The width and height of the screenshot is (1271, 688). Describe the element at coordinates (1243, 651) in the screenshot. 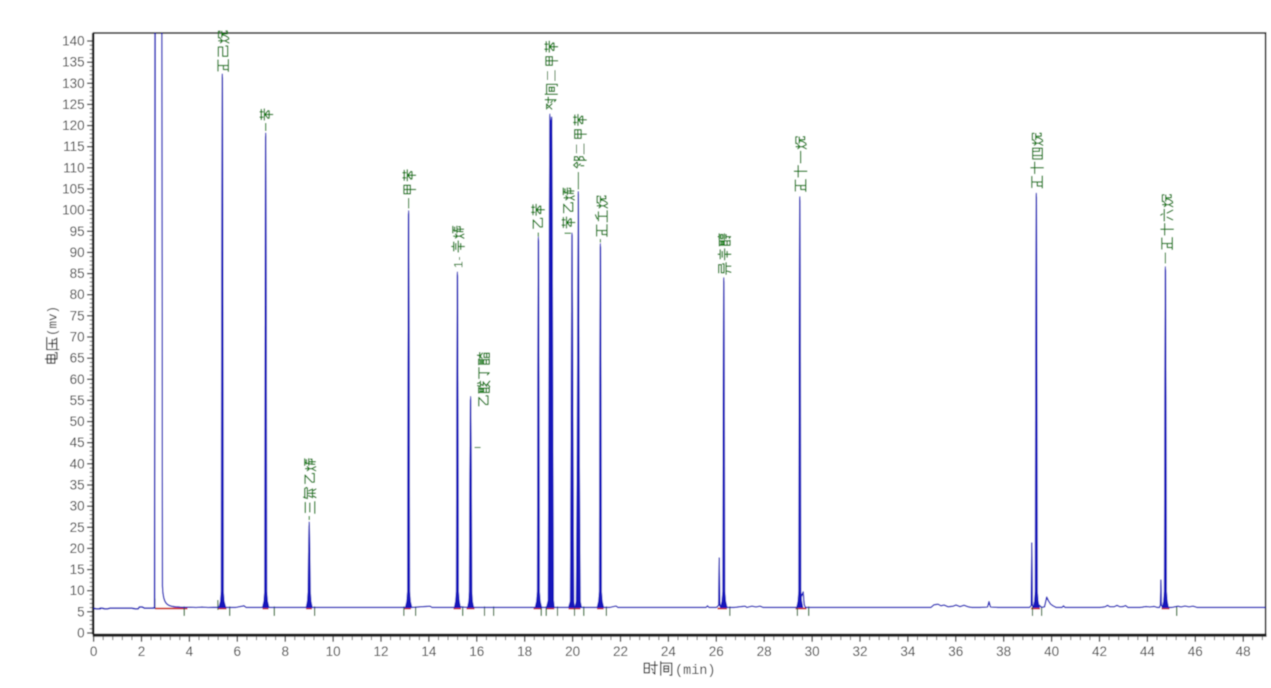

I see `svg-text: 48` at that location.